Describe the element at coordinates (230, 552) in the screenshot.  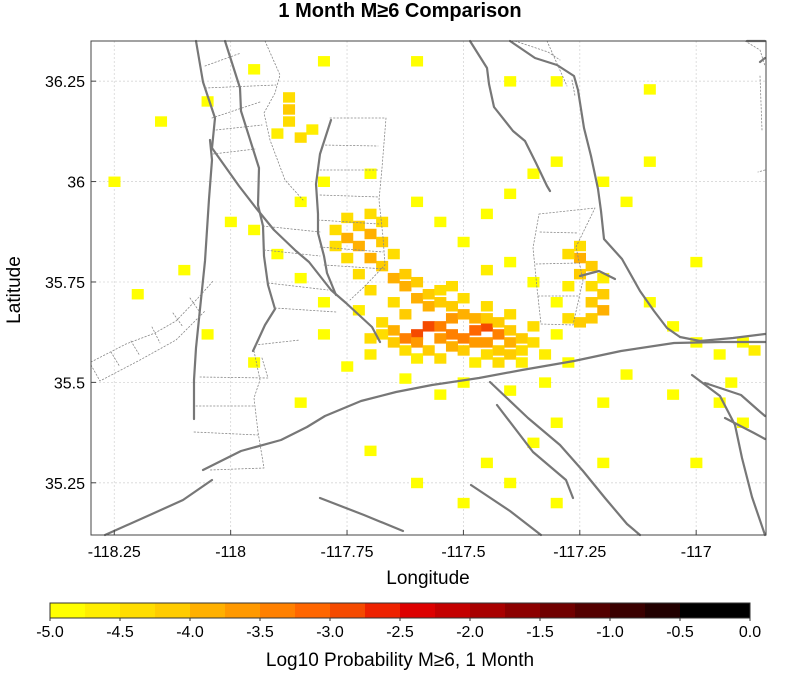
I see `x-tick-label: -118` at that location.